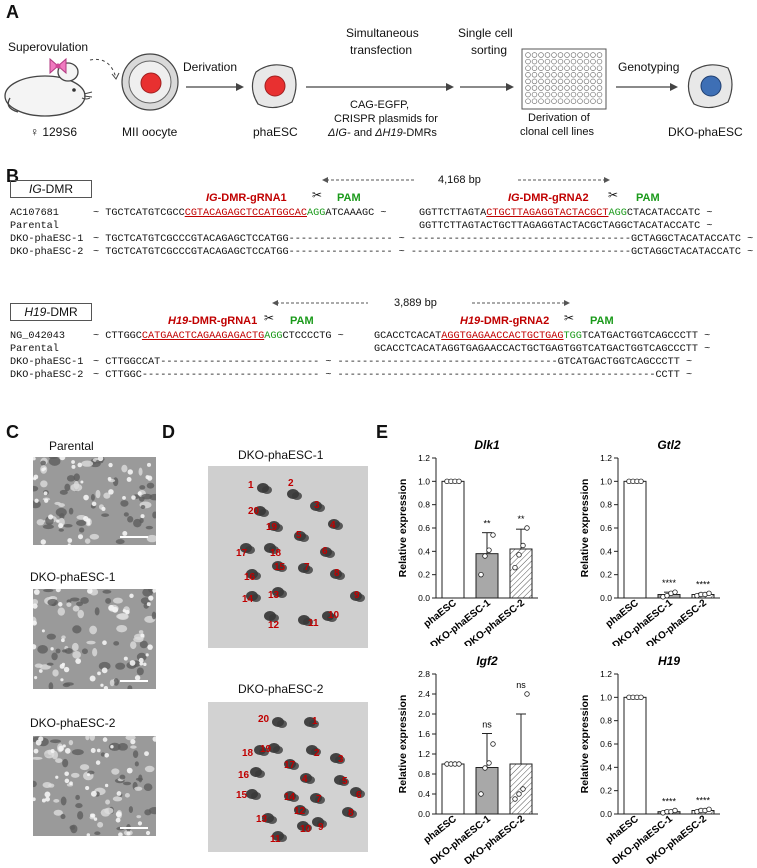 This screenshot has height=868, width=757. Describe the element at coordinates (710, 86) in the screenshot. I see `dko-cell-illustration` at that location.